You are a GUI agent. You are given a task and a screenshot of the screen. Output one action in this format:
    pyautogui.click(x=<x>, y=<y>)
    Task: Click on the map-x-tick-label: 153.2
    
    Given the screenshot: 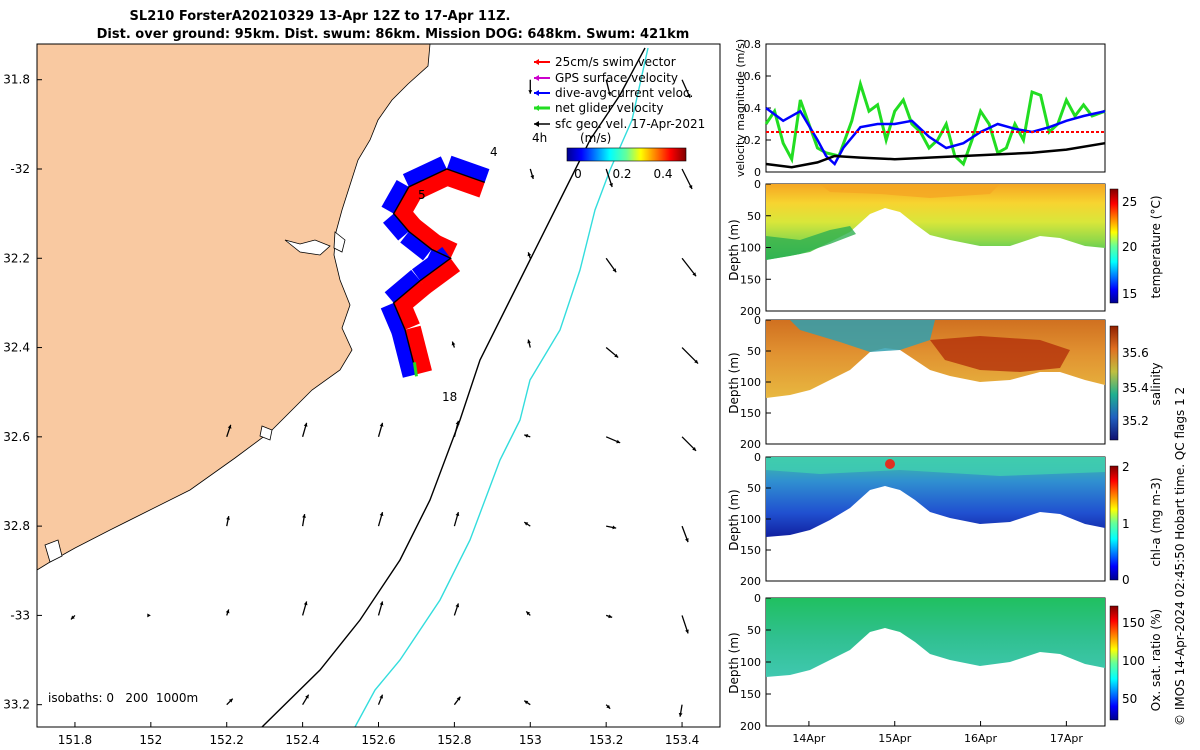 What is the action you would take?
    pyautogui.click(x=606, y=740)
    